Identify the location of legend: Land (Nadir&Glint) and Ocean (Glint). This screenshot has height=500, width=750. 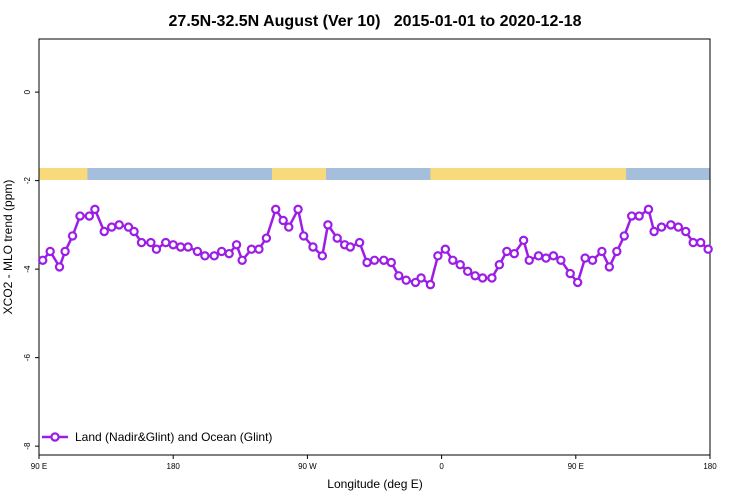
(157, 437).